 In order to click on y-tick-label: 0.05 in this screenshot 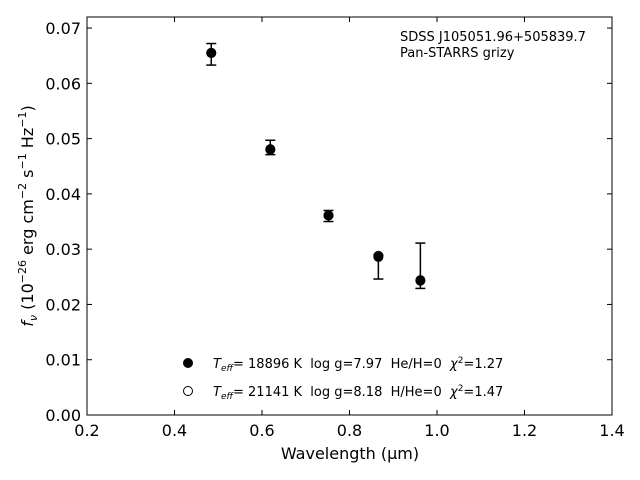, I will do `click(63, 139)`.